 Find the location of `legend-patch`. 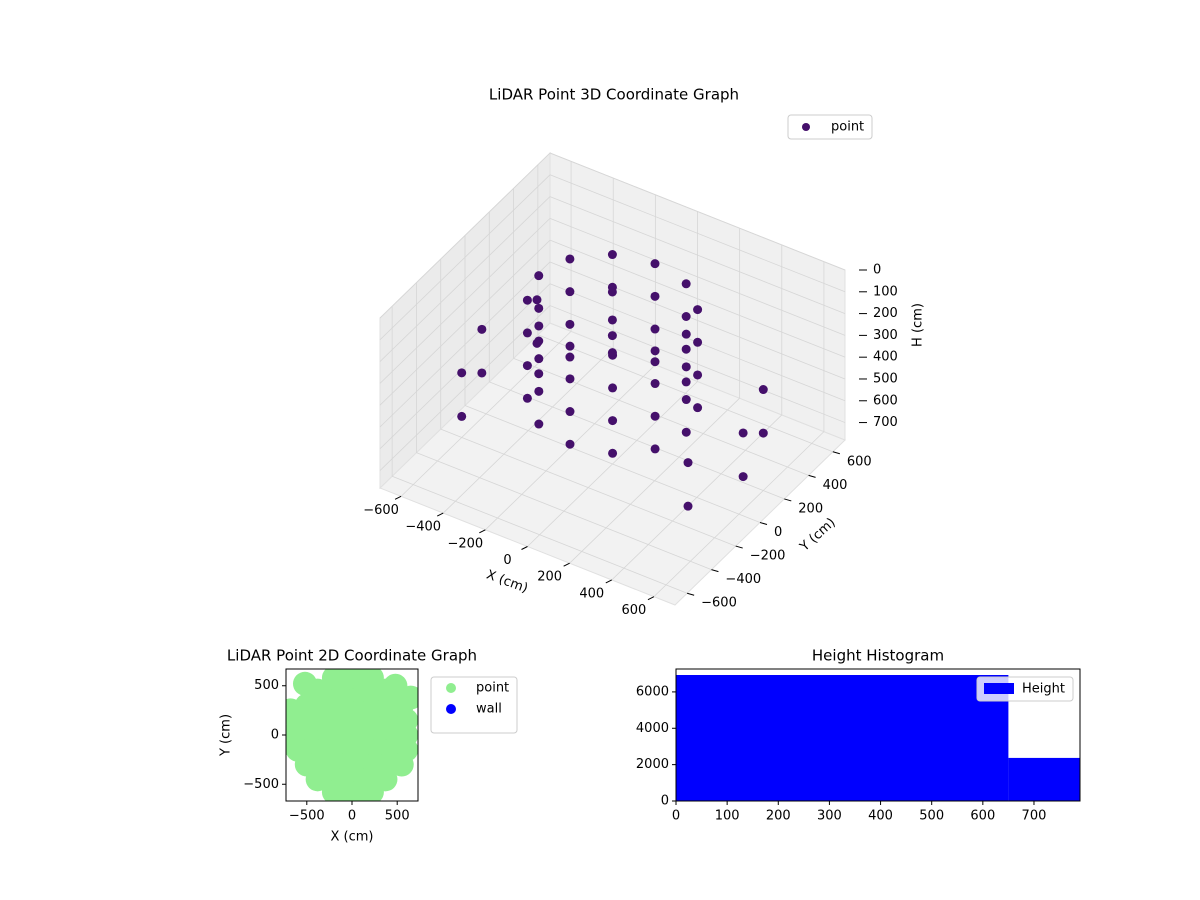

legend-patch is located at coordinates (999, 688).